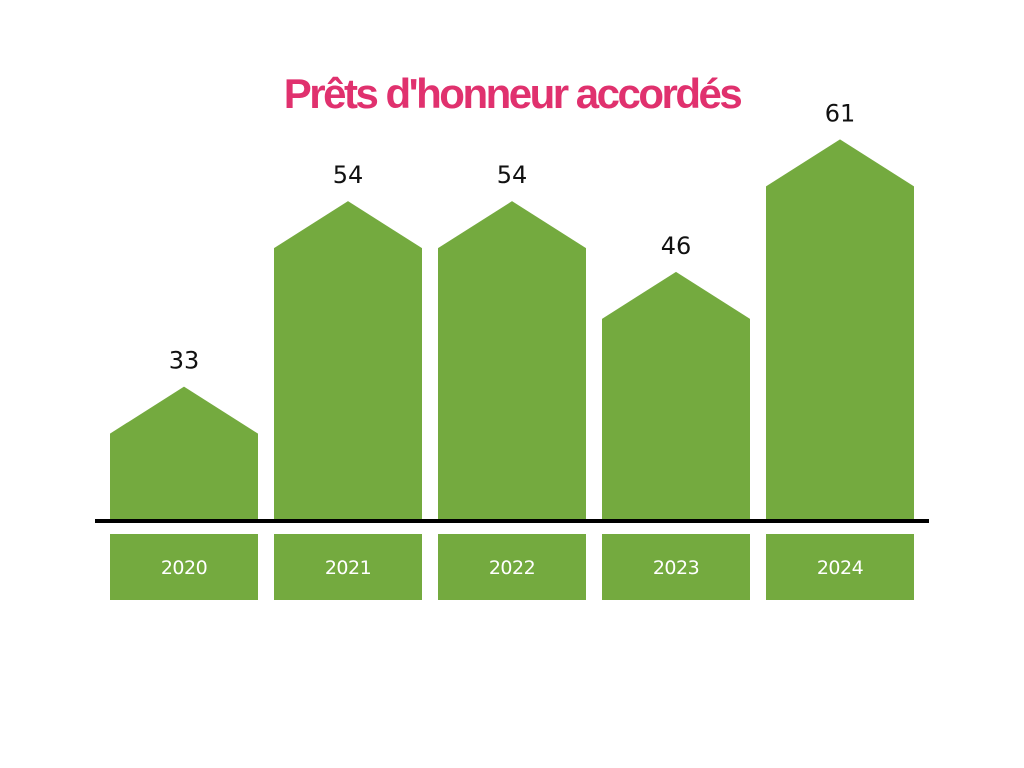  I want to click on year-label-2020: 2020, so click(184, 568).